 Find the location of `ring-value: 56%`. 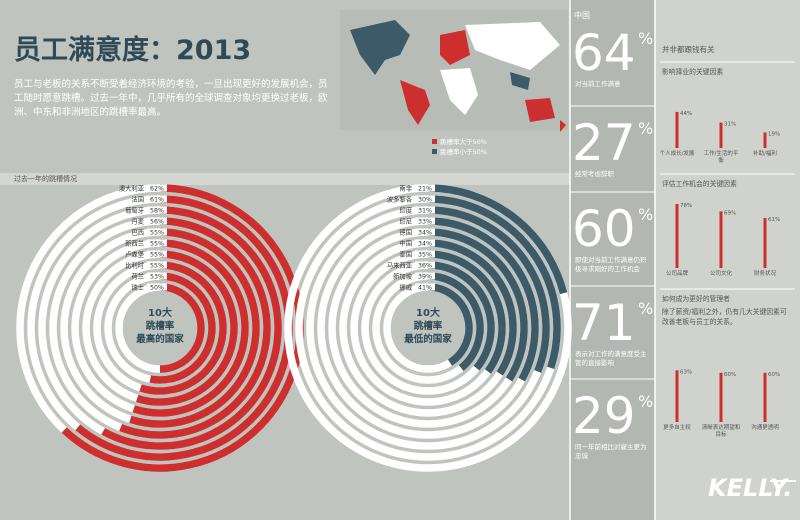

ring-value: 56% is located at coordinates (157, 221).